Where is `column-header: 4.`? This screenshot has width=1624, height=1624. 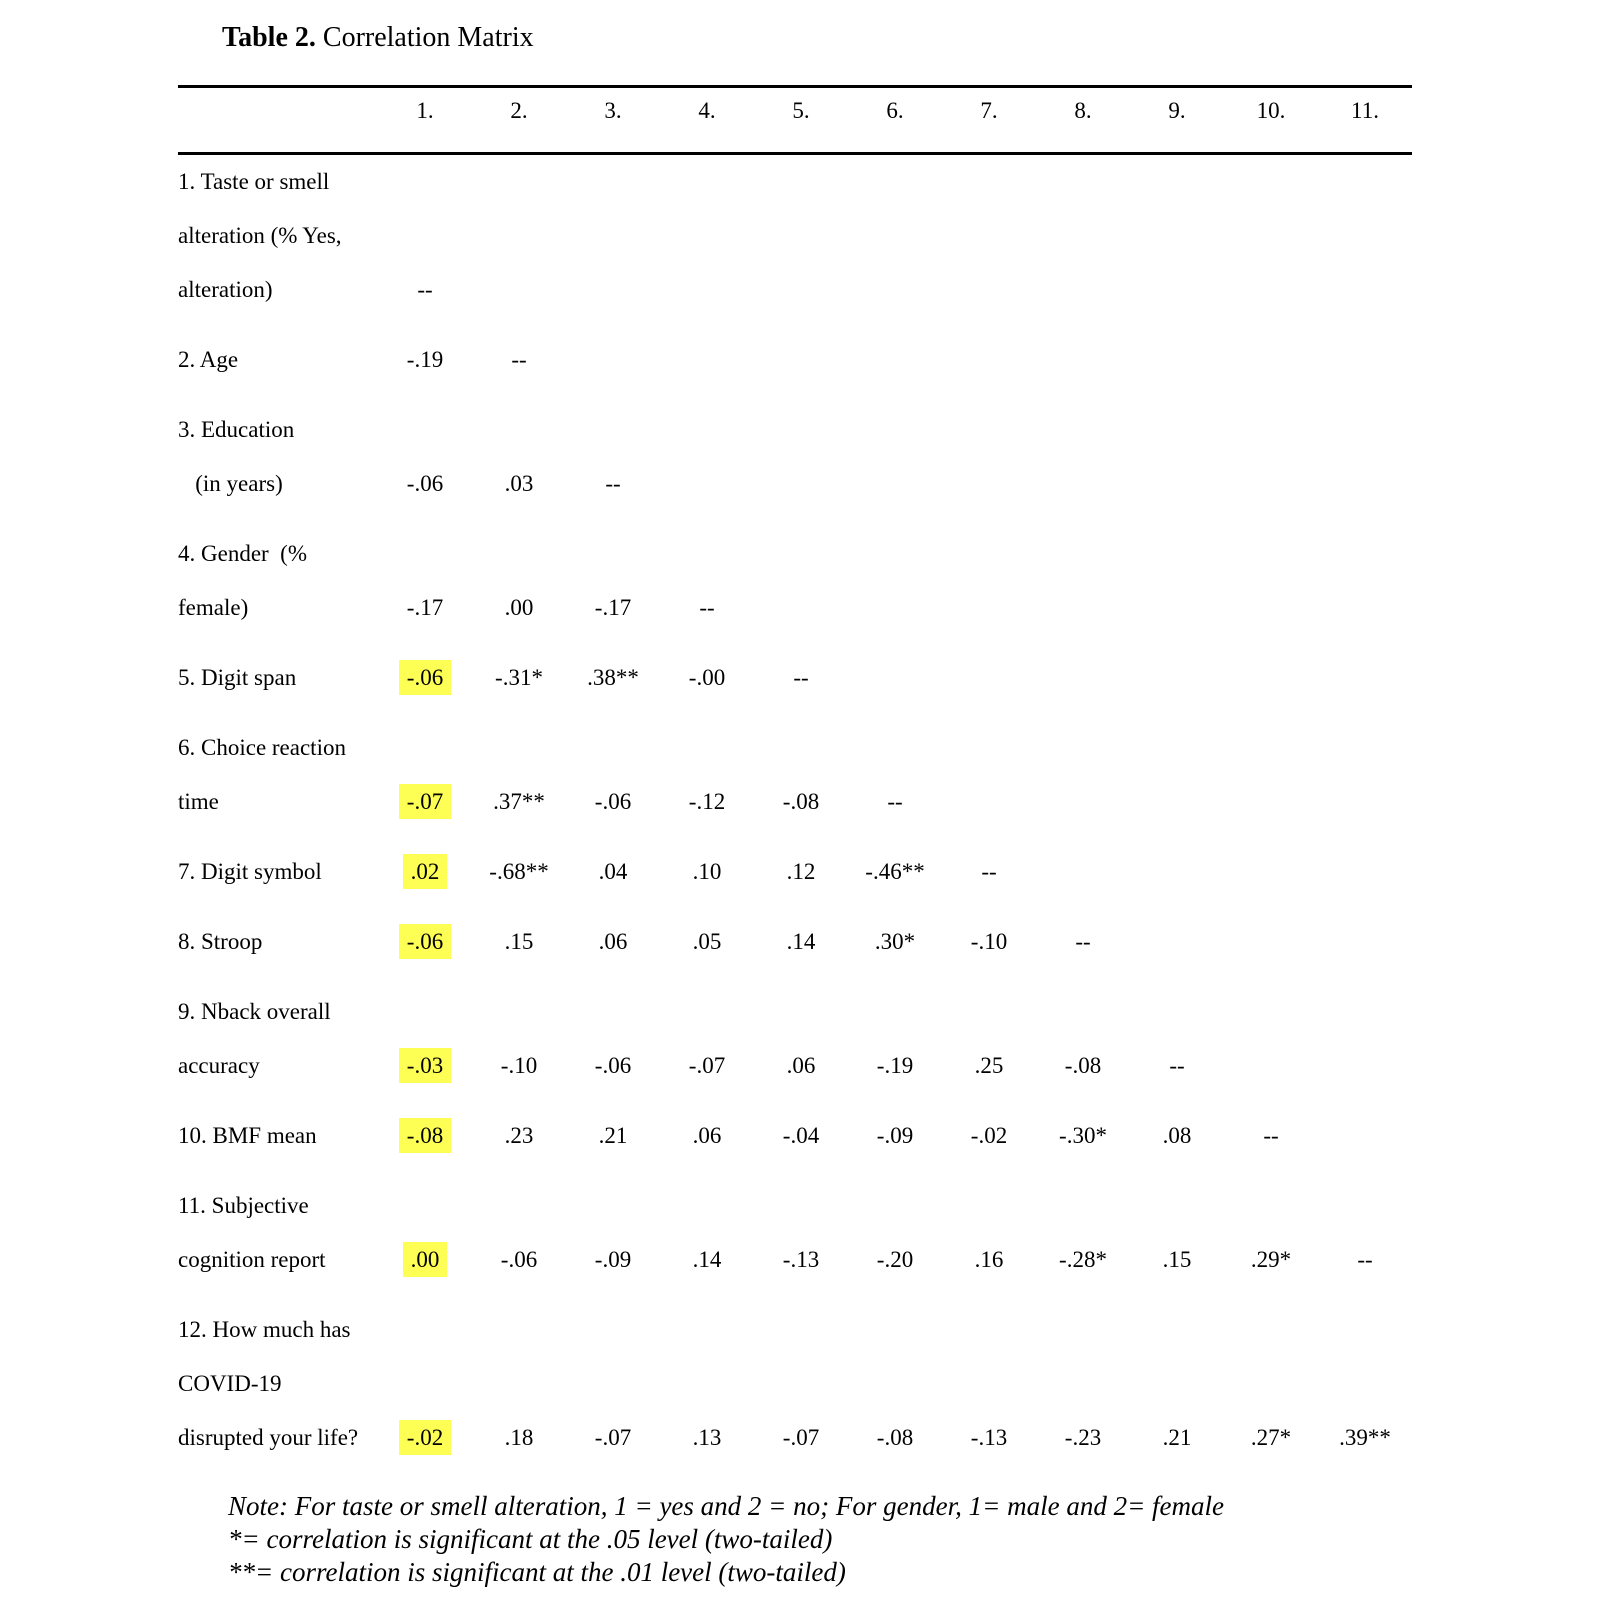 column-header: 4. is located at coordinates (707, 110).